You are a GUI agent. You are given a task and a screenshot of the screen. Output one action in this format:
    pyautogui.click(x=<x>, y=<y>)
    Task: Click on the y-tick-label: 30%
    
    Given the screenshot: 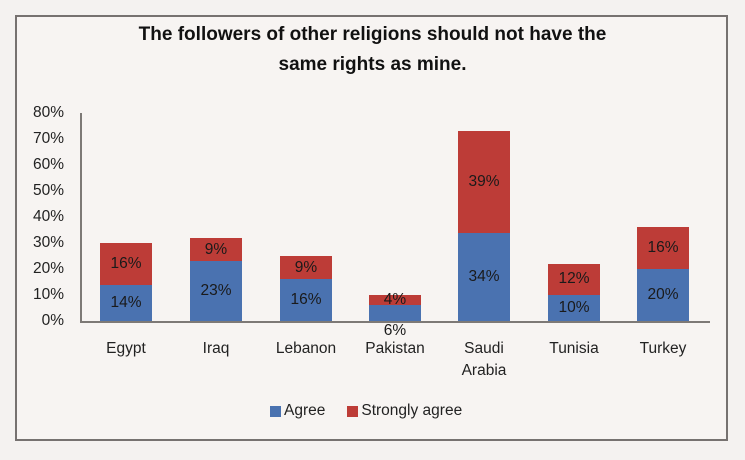 What is the action you would take?
    pyautogui.click(x=48, y=242)
    